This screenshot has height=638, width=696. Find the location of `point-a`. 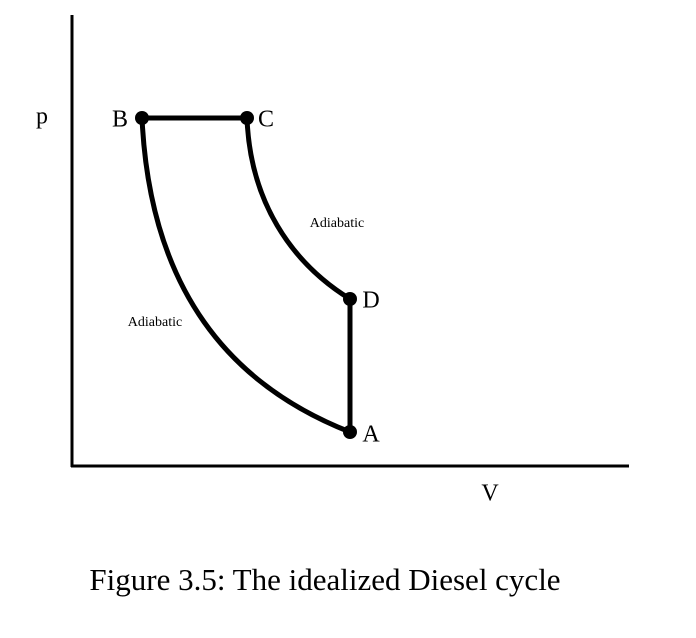

point-a is located at coordinates (350, 432).